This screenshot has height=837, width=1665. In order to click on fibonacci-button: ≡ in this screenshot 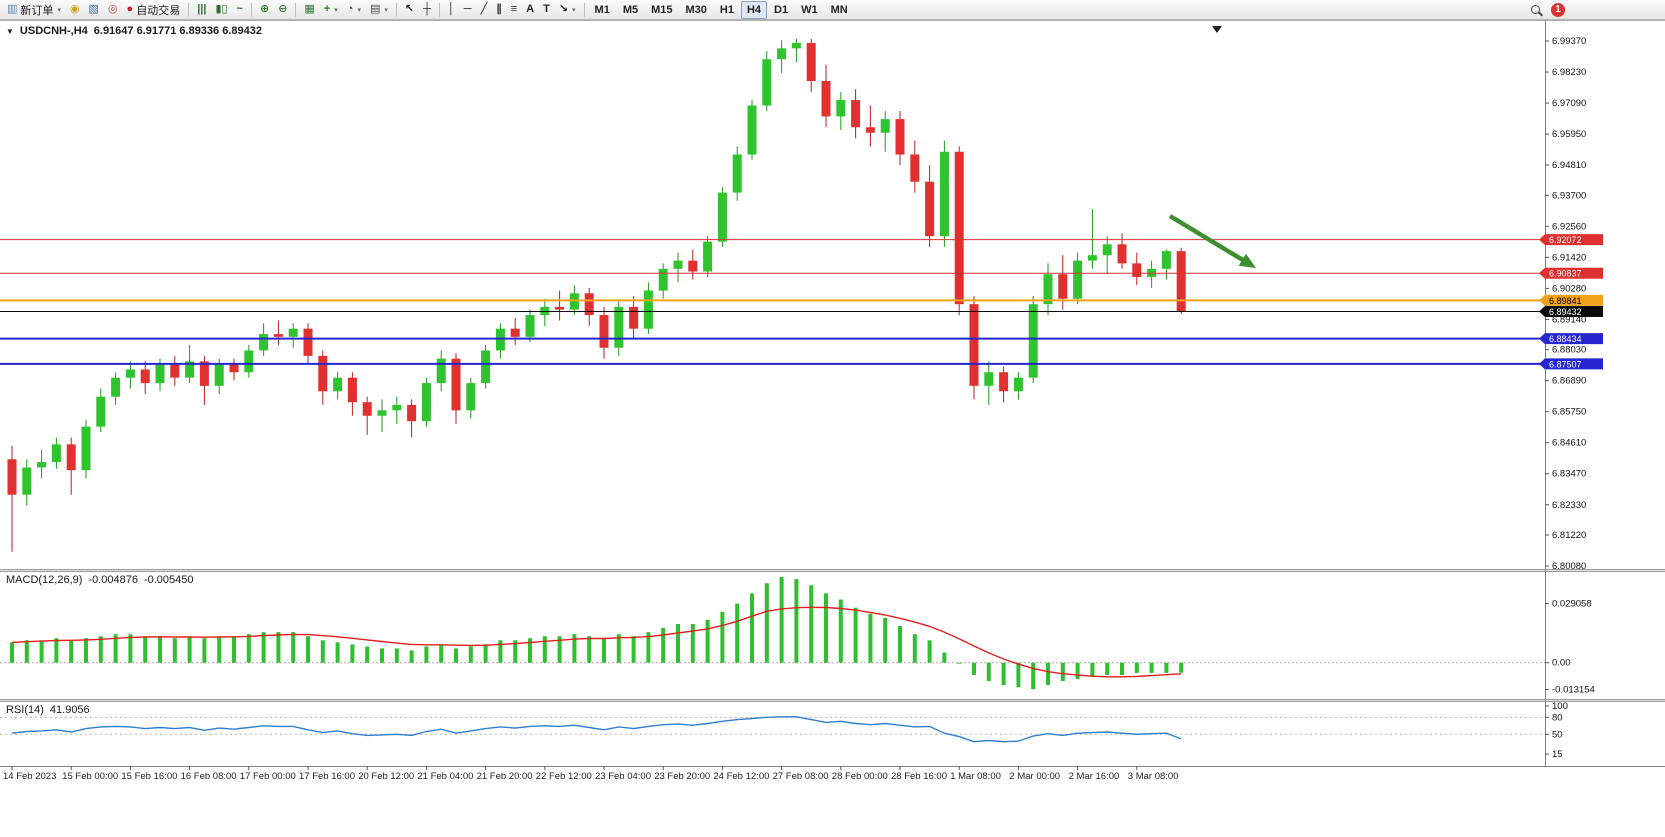, I will do `click(514, 10)`.